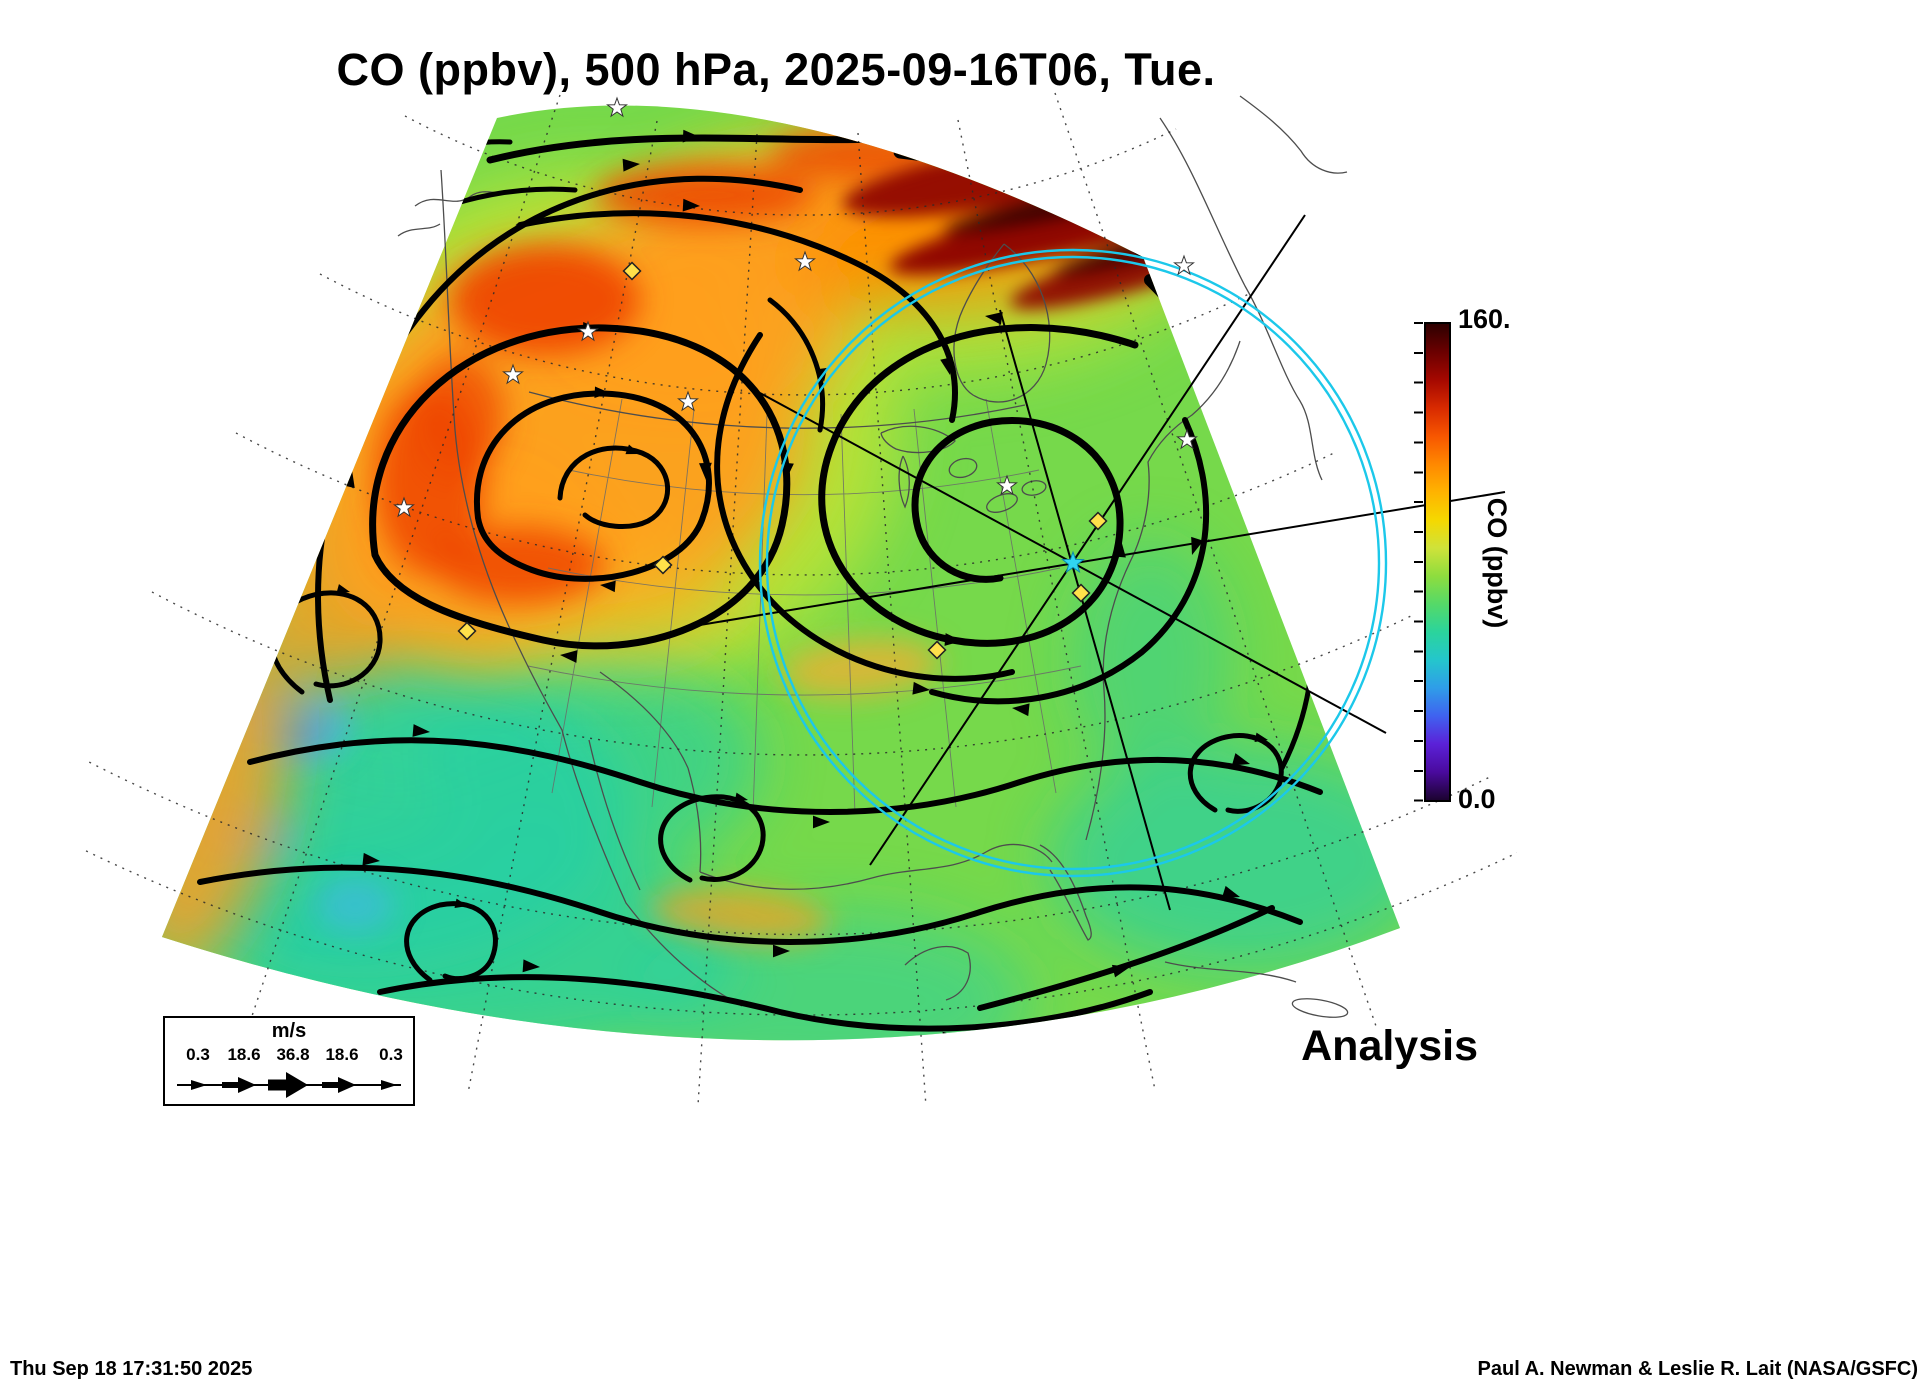 This screenshot has height=1394, width=1926. What do you see at coordinates (1484, 319) in the screenshot?
I see `colorbar-max-label: 160.` at bounding box center [1484, 319].